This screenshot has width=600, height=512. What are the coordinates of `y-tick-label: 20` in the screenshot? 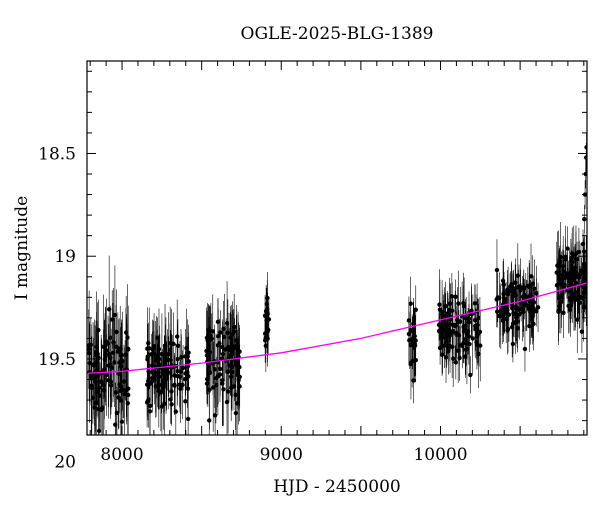 It's located at (65, 463).